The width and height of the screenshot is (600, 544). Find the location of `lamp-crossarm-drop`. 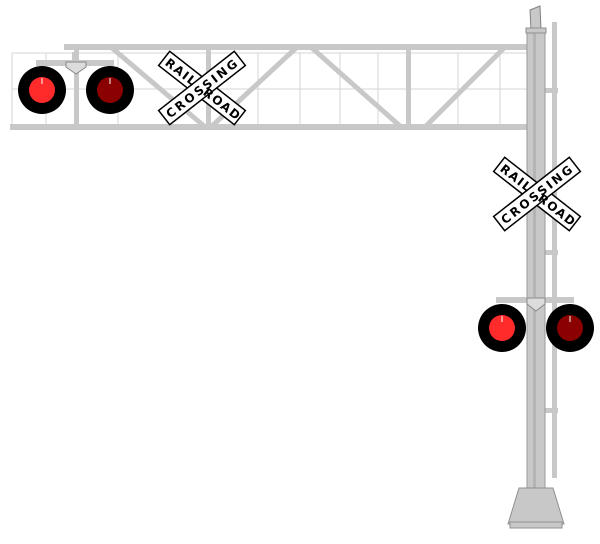

lamp-crossarm-drop is located at coordinates (75, 59).